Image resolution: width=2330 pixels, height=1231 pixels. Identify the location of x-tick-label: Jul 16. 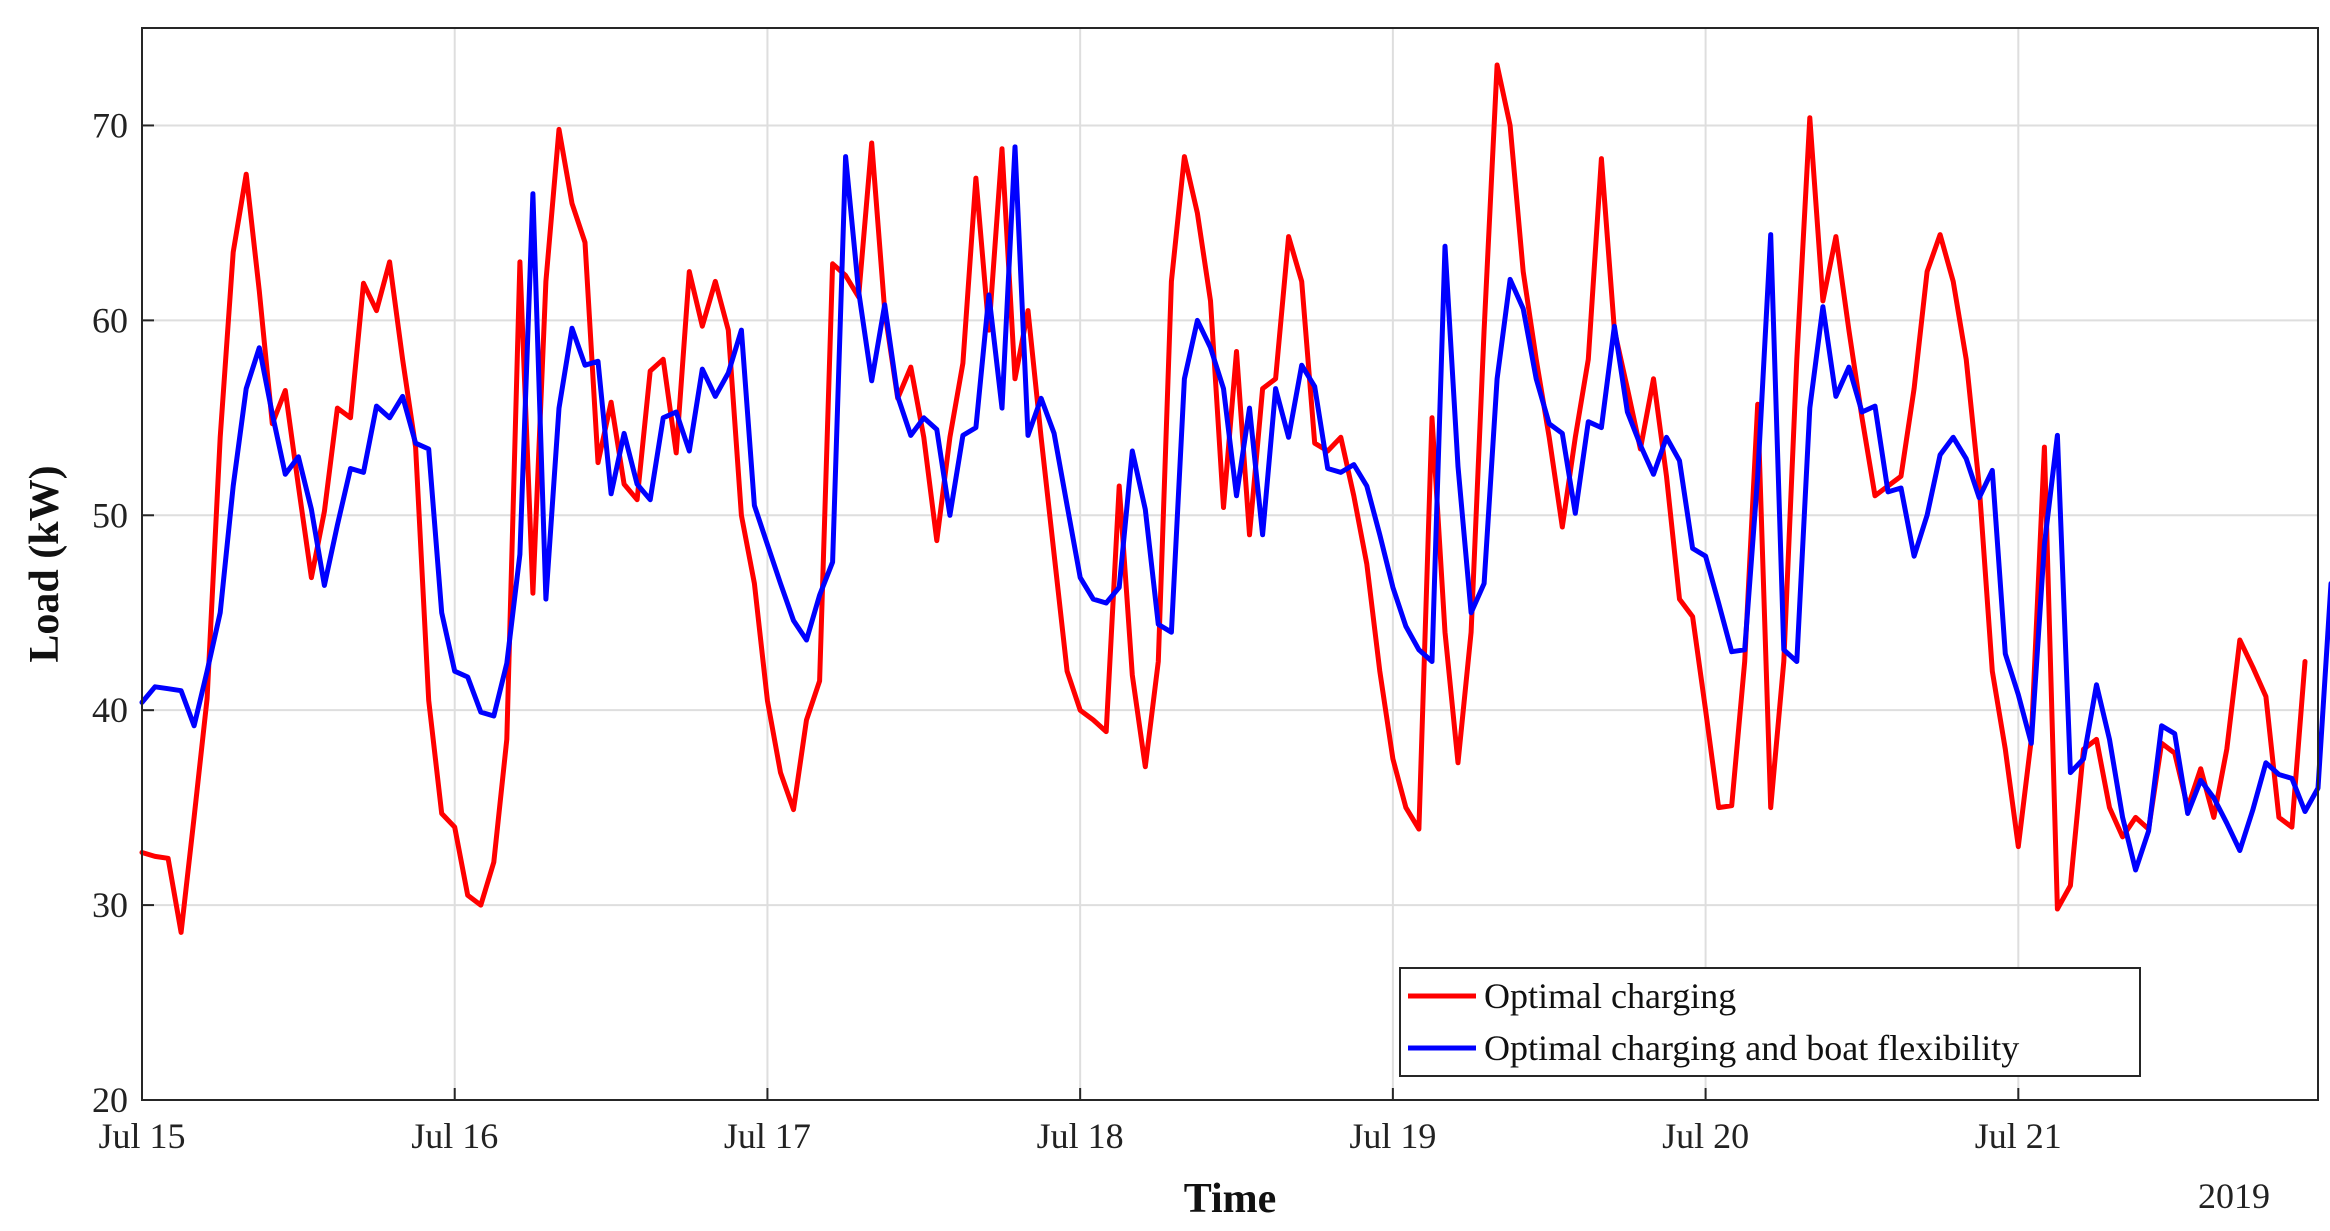
(454, 1136).